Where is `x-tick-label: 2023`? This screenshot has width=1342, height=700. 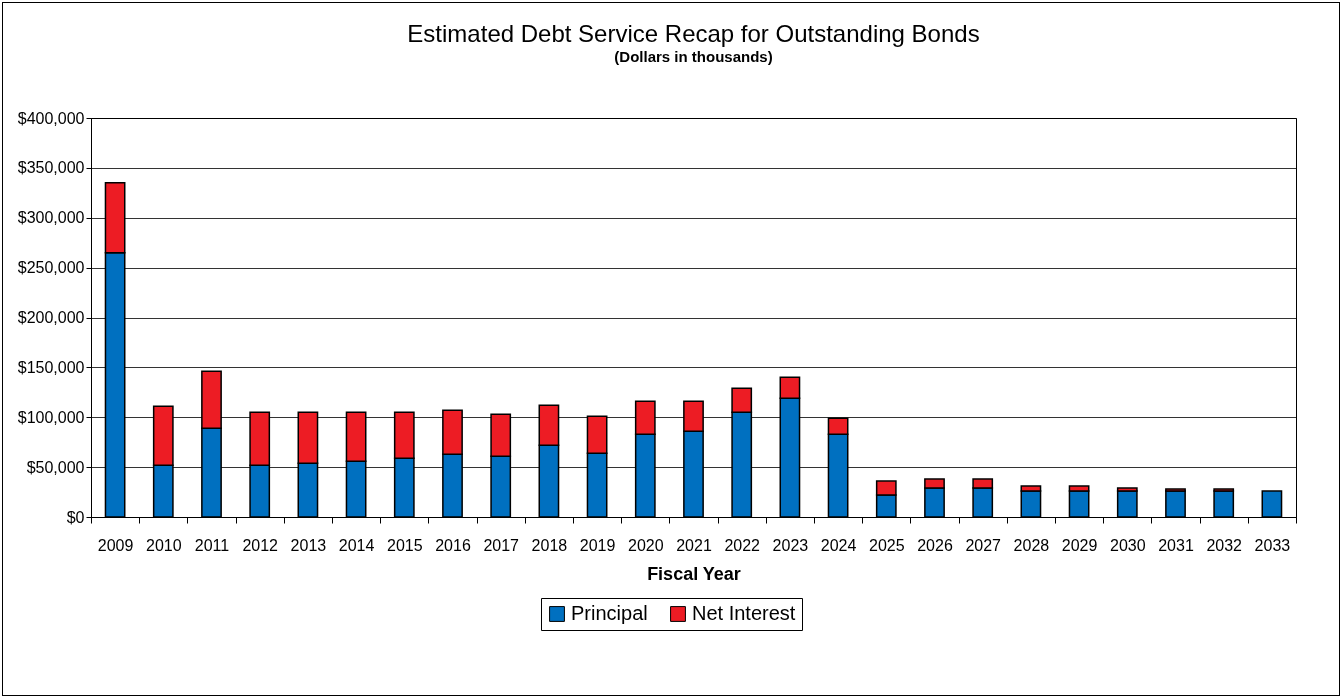
x-tick-label: 2023 is located at coordinates (790, 545).